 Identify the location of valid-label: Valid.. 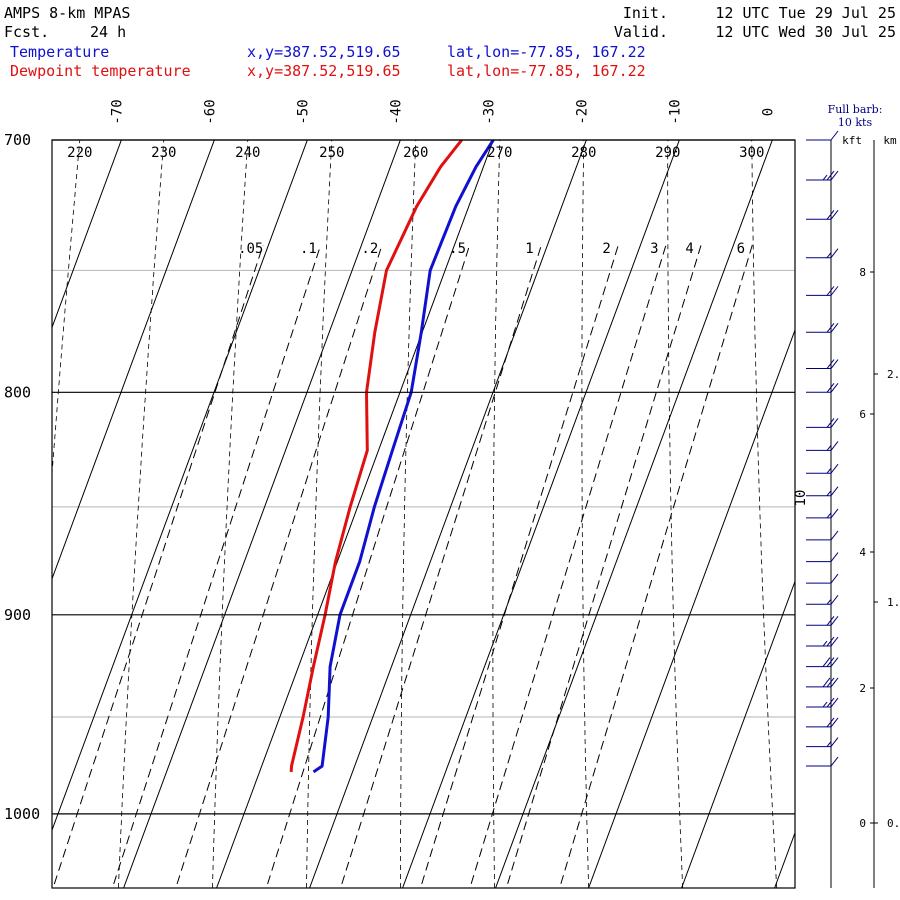
(641, 32).